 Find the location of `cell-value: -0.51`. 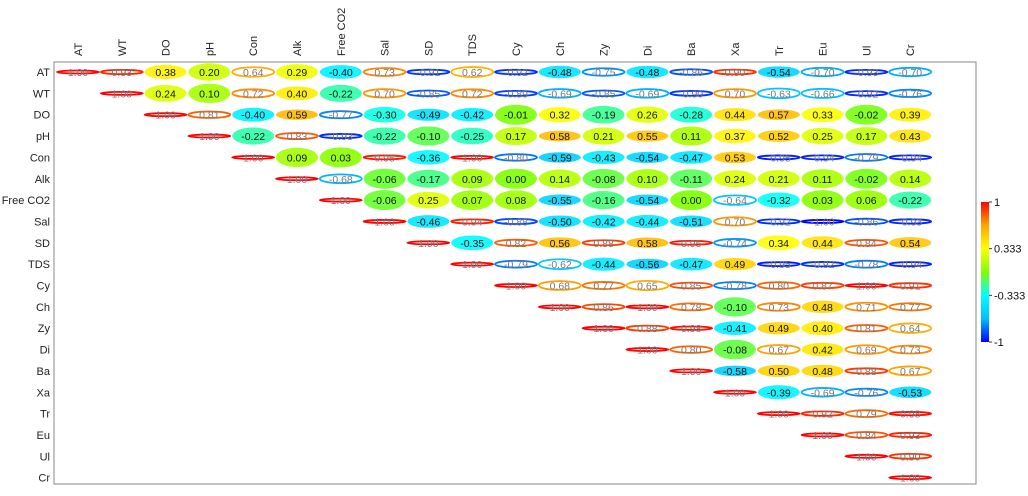

cell-value: -0.51 is located at coordinates (691, 222).